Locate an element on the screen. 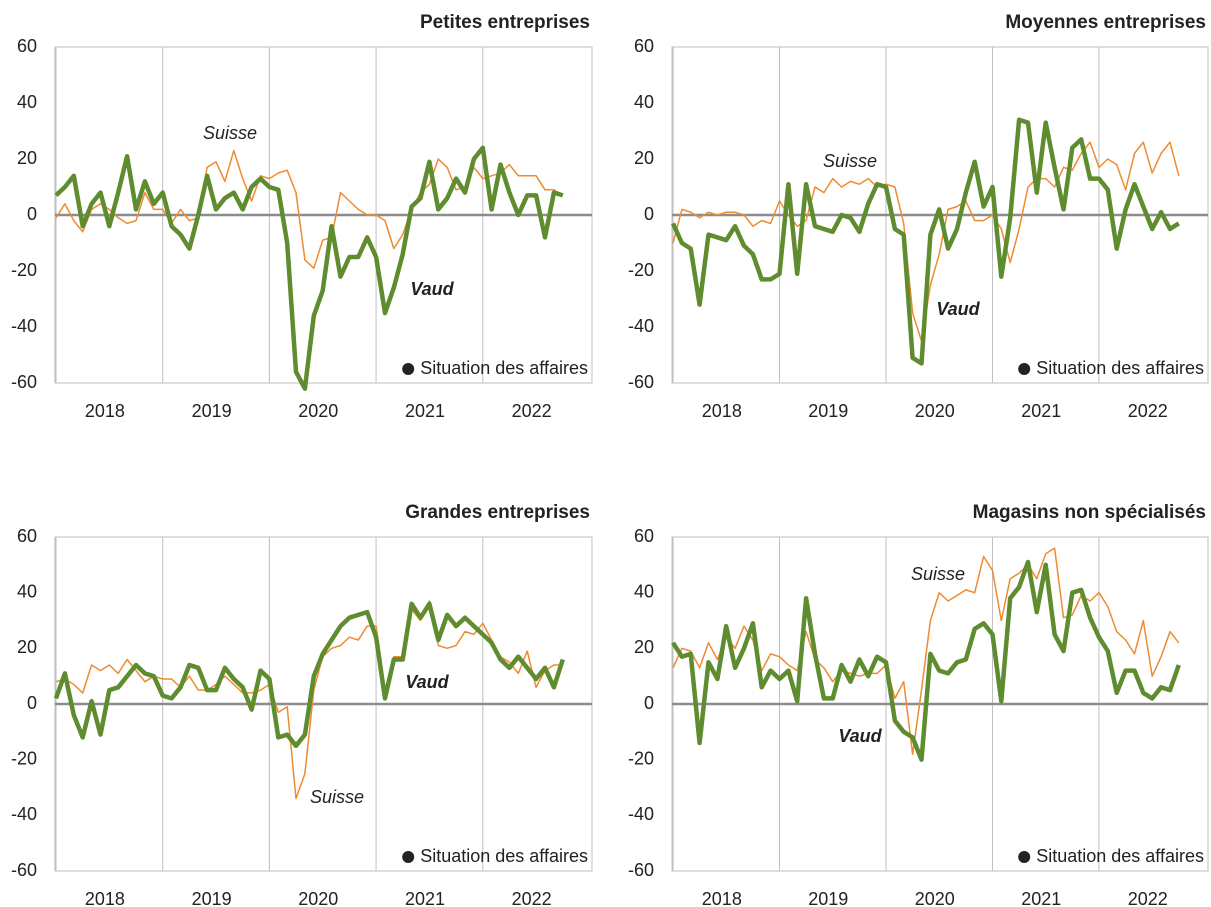 The width and height of the screenshot is (1211, 907). chart-title: Petites entreprises is located at coordinates (505, 22).